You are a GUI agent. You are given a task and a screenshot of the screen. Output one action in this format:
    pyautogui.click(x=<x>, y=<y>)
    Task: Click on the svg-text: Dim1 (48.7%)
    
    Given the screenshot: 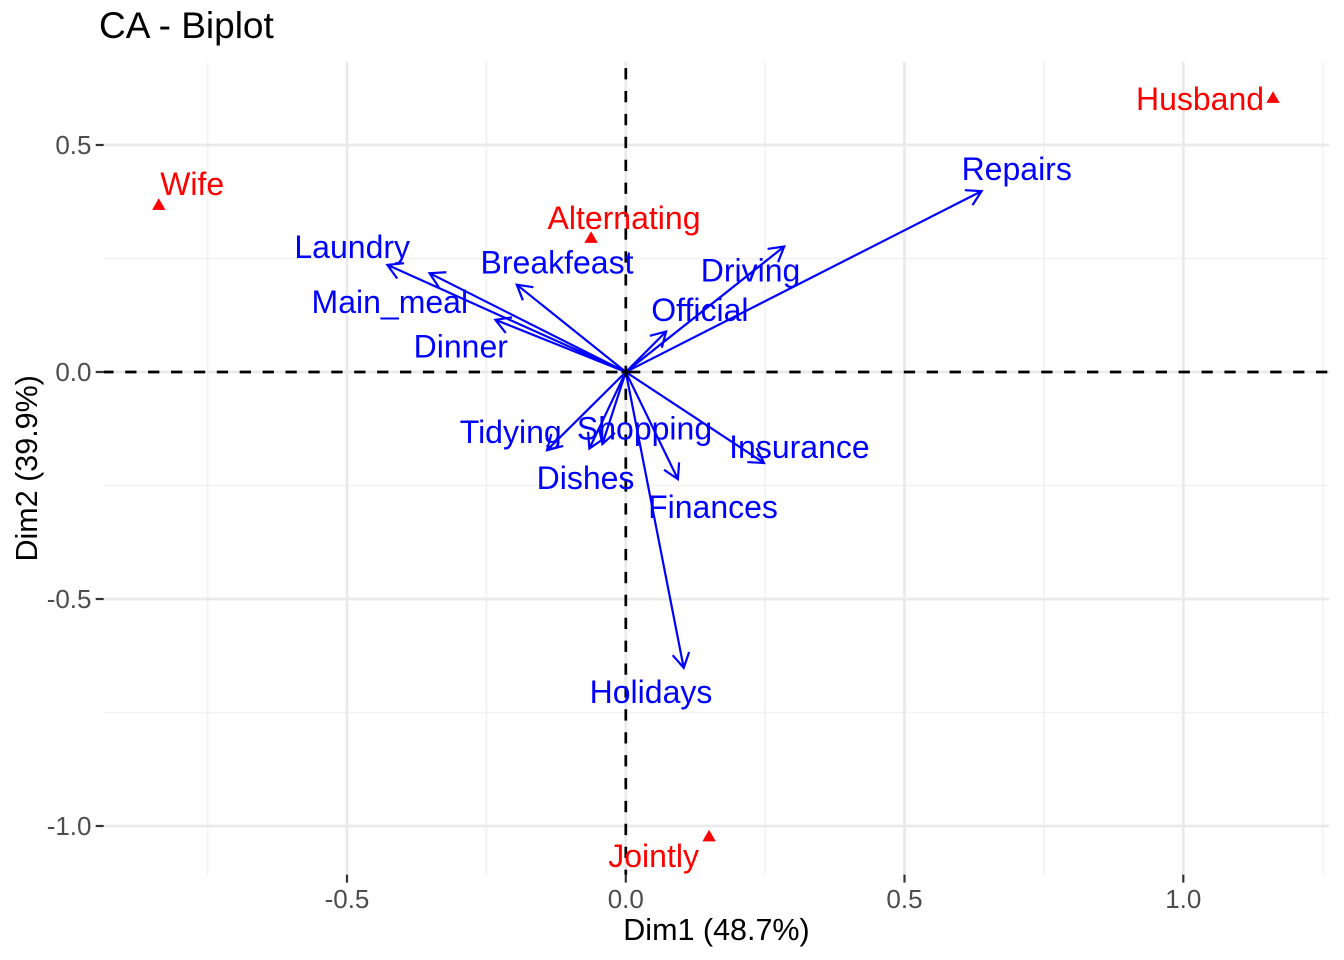 What is the action you would take?
    pyautogui.click(x=716, y=930)
    